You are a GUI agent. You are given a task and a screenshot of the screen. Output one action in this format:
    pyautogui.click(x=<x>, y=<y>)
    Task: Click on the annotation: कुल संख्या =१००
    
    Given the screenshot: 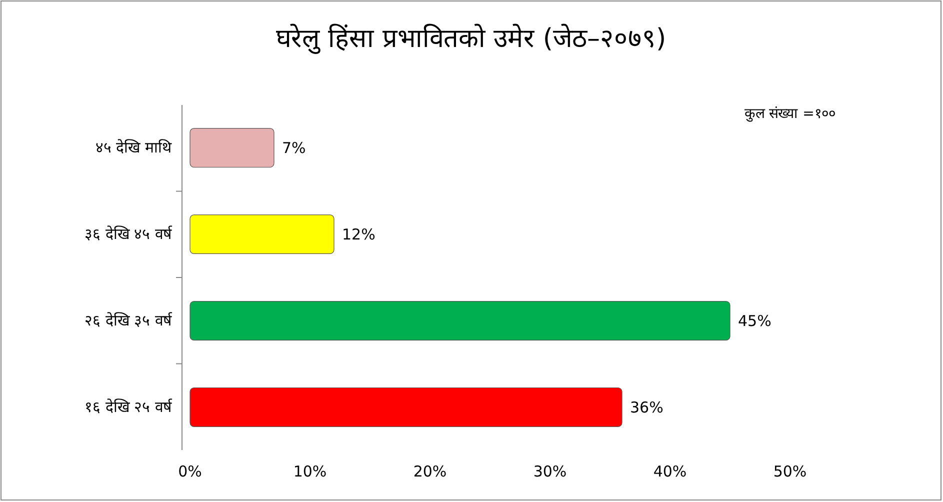 What is the action you would take?
    pyautogui.click(x=790, y=114)
    